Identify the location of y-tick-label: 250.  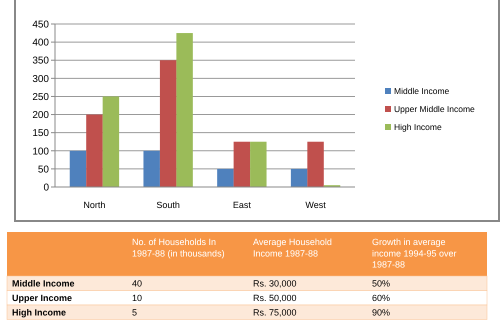
(41, 97).